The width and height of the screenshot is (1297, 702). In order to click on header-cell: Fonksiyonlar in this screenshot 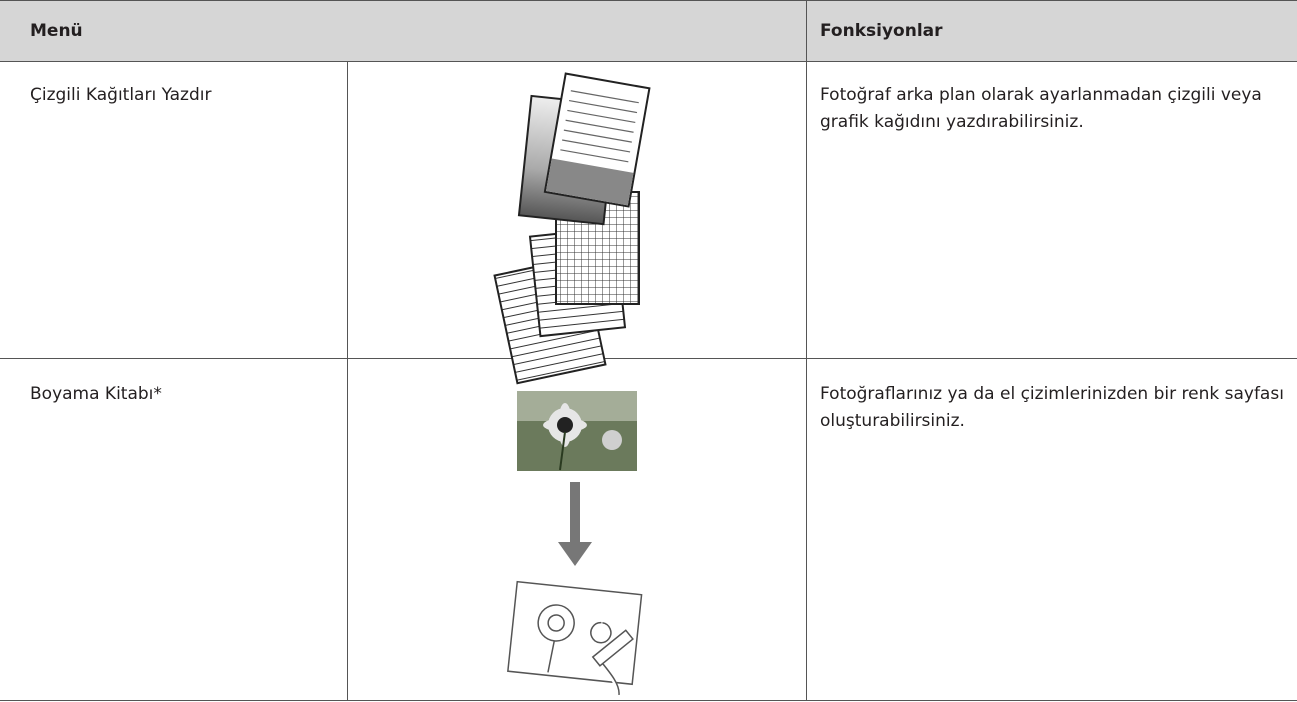, I will do `click(881, 31)`.